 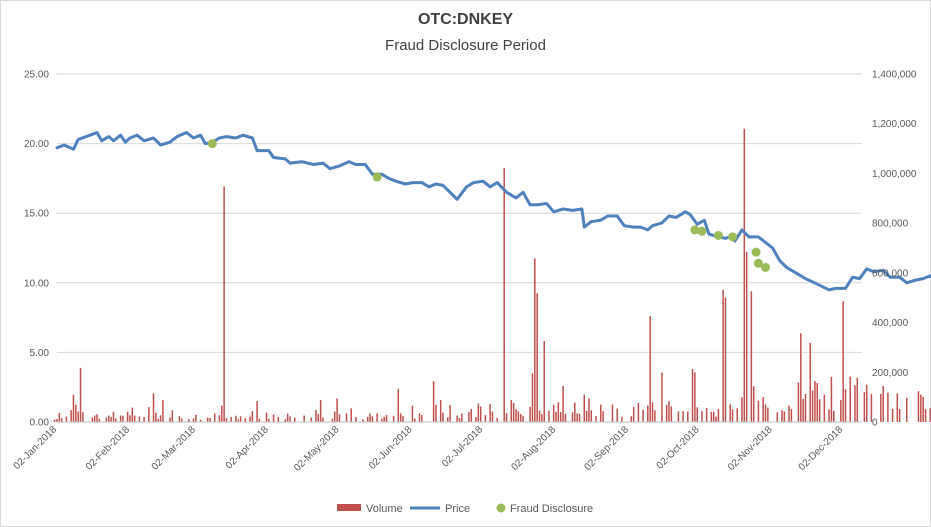 I want to click on x-tick-label: 02-Mar-2018, so click(x=174, y=448).